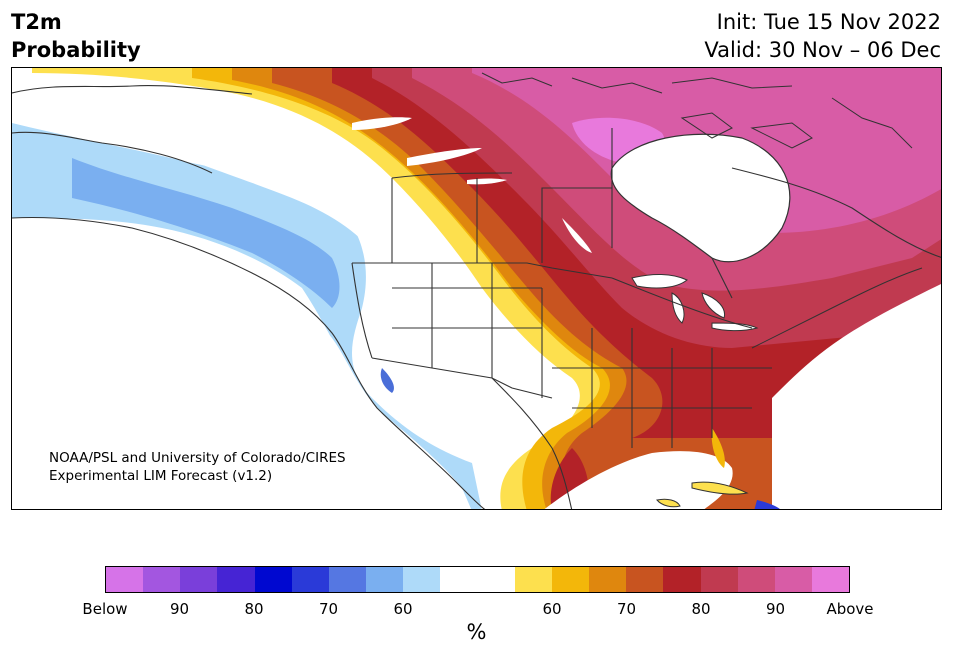 The image size is (953, 659). Describe the element at coordinates (697, 110) in the screenshot. I see `arctic-islands` at that location.